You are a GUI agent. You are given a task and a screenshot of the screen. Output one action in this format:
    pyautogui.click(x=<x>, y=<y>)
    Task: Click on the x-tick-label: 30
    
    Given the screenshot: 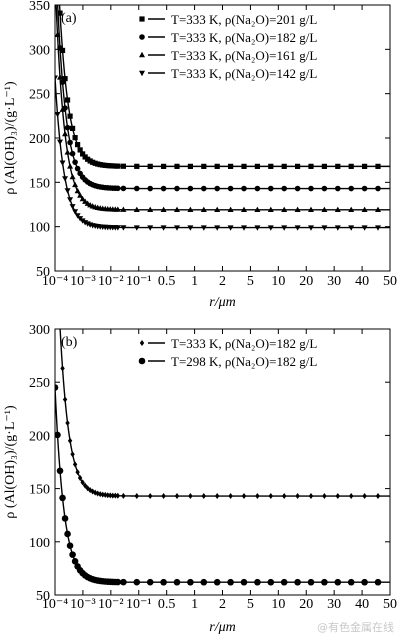 What is the action you would take?
    pyautogui.click(x=334, y=604)
    